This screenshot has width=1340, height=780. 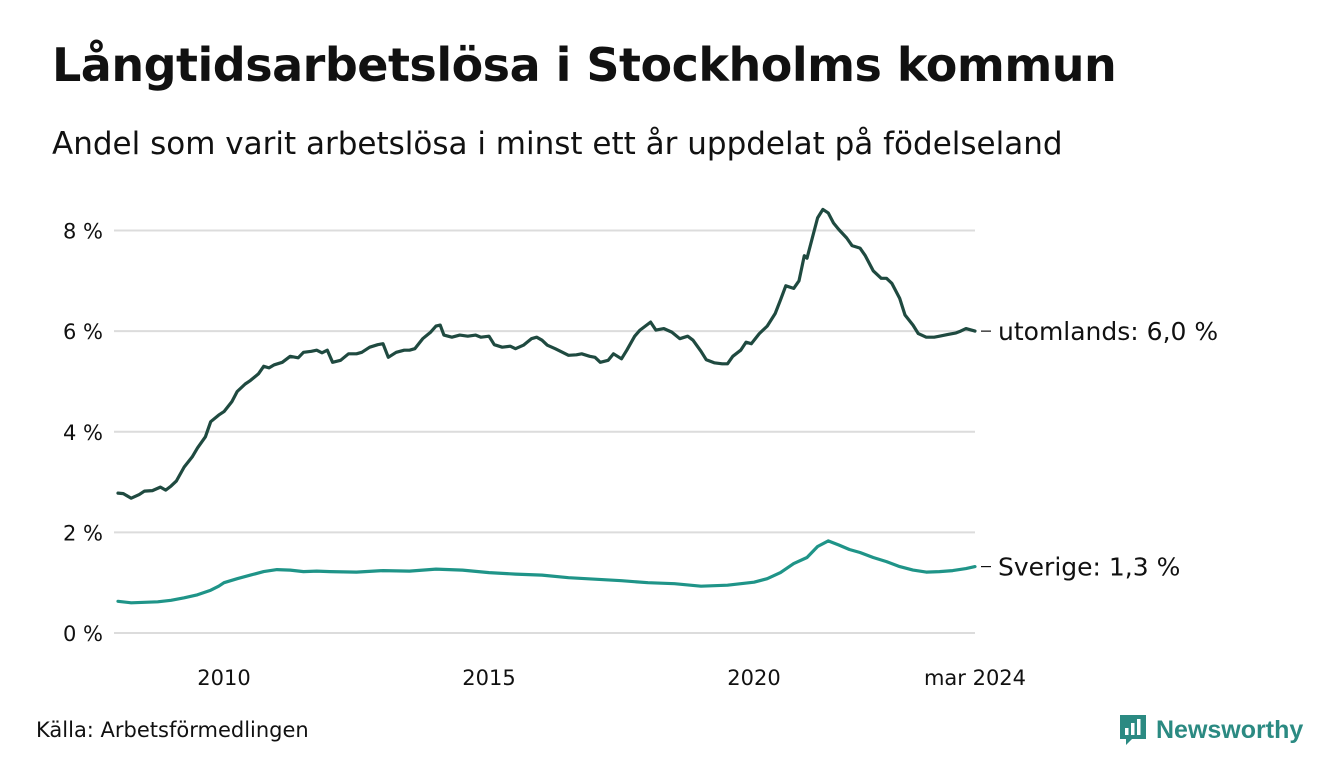 What do you see at coordinates (83, 634) in the screenshot?
I see `y-tick-label: 0 %` at bounding box center [83, 634].